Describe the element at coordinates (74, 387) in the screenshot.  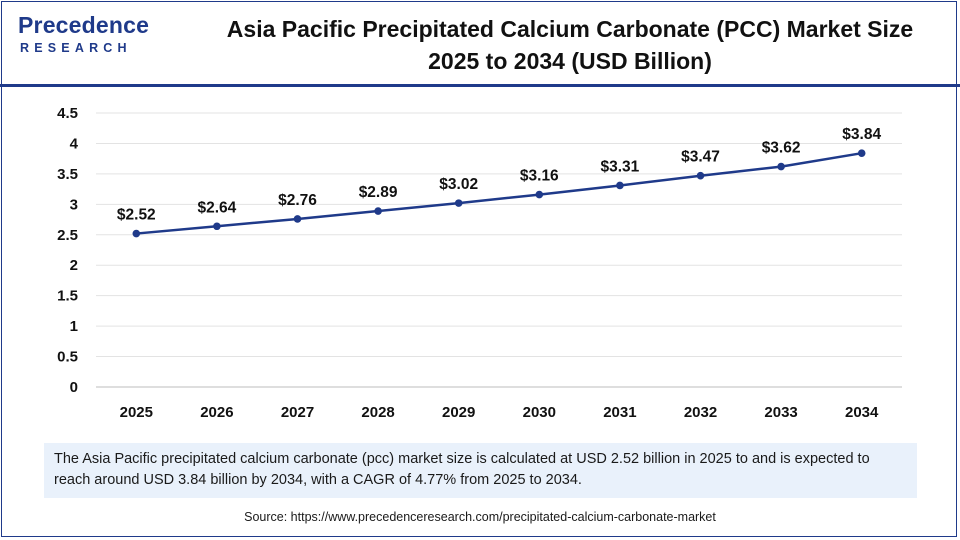
I see `y-tick-label: 0` at that location.